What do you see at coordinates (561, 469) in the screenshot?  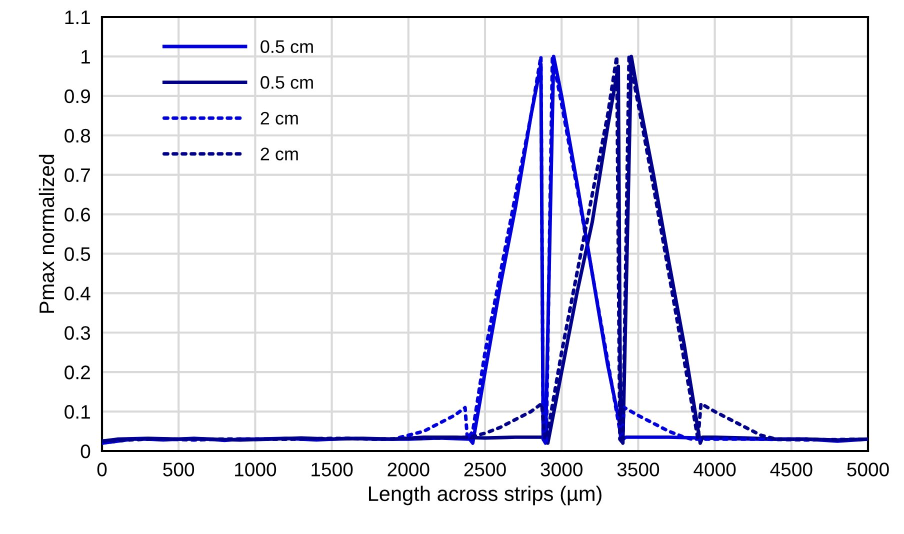 I see `x-tick-label: 3000` at bounding box center [561, 469].